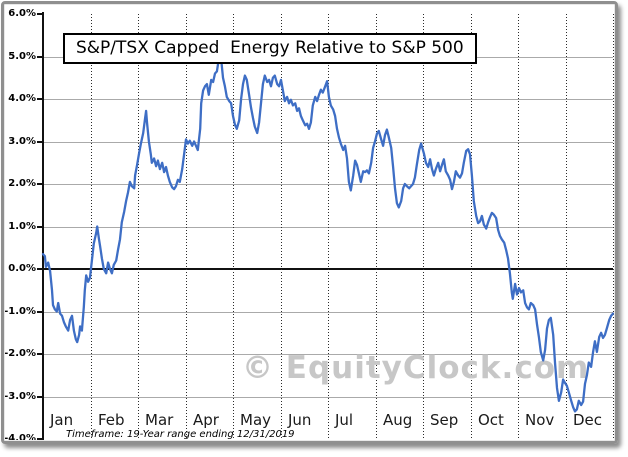  Describe the element at coordinates (22, 56) in the screenshot. I see `y-axis-label: 5.0%` at that location.